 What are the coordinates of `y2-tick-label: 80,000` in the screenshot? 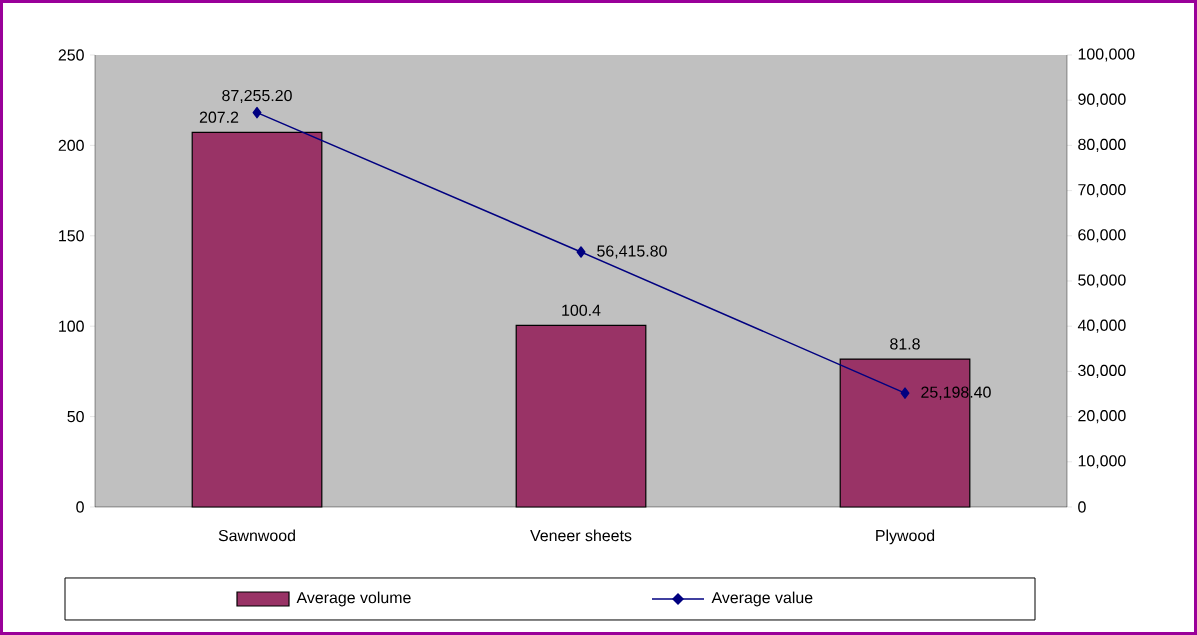 It's located at (1102, 145).